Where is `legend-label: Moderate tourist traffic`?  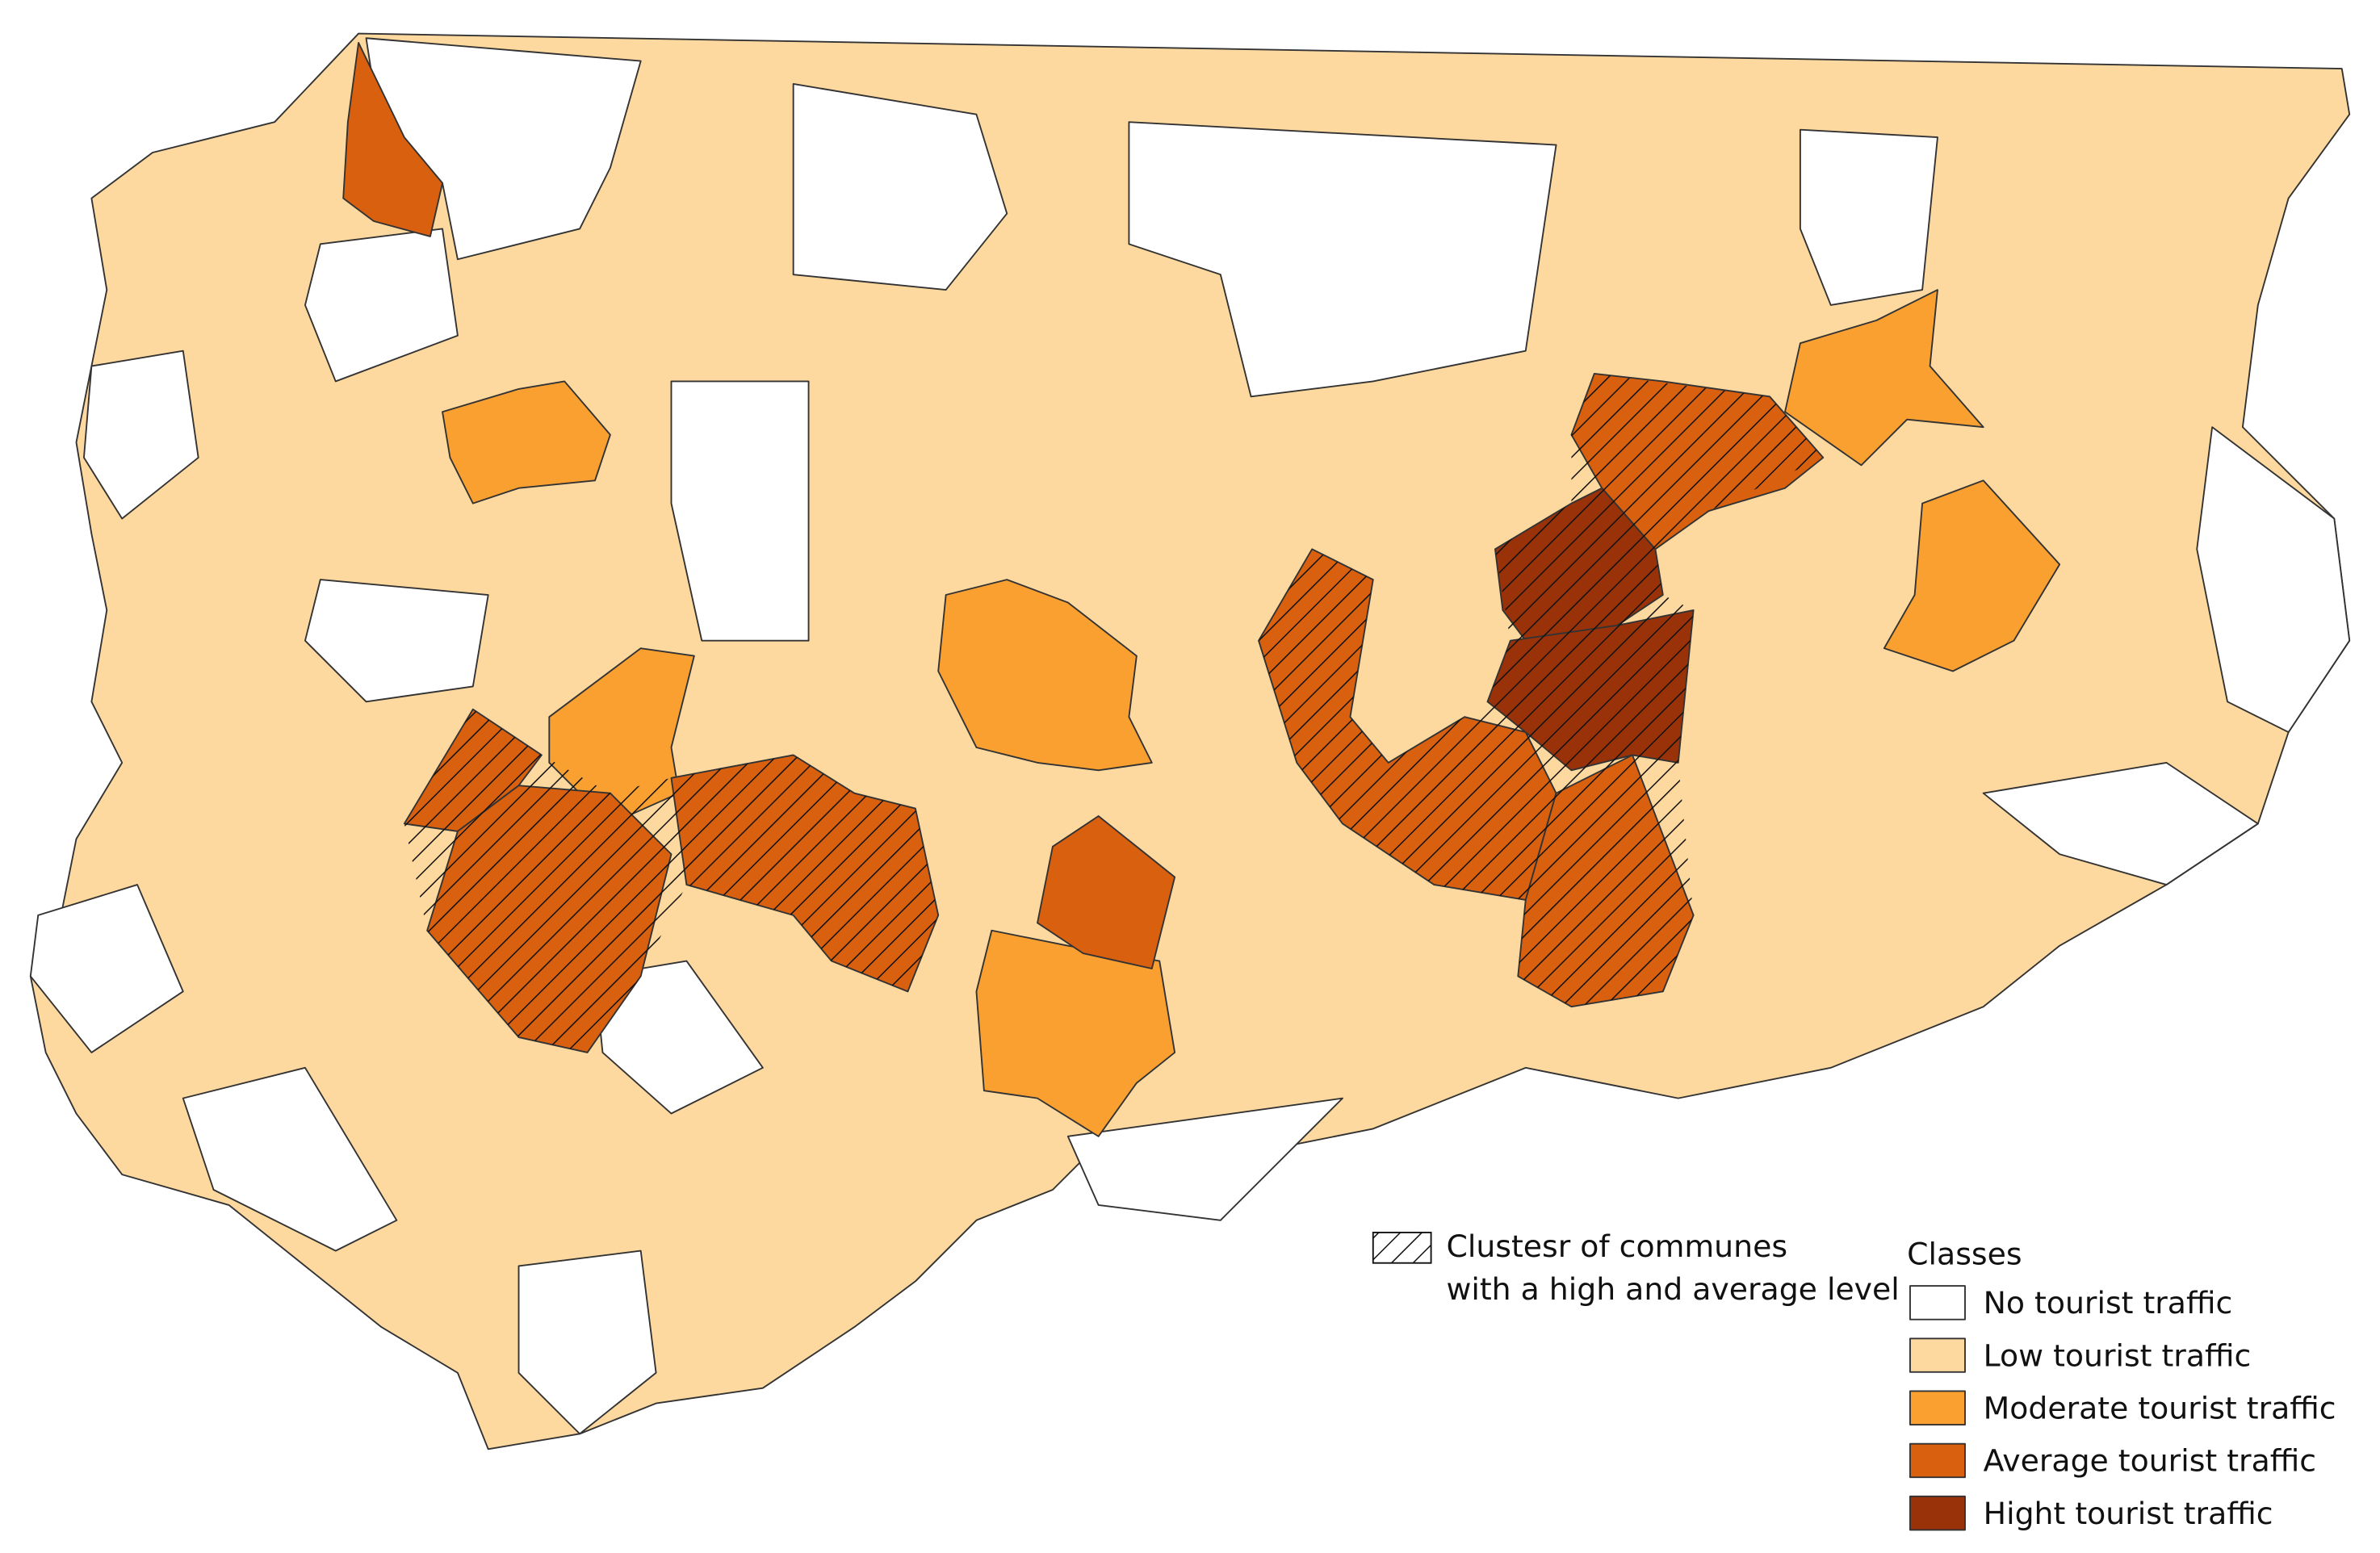
legend-label: Moderate tourist traffic is located at coordinates (2160, 1407).